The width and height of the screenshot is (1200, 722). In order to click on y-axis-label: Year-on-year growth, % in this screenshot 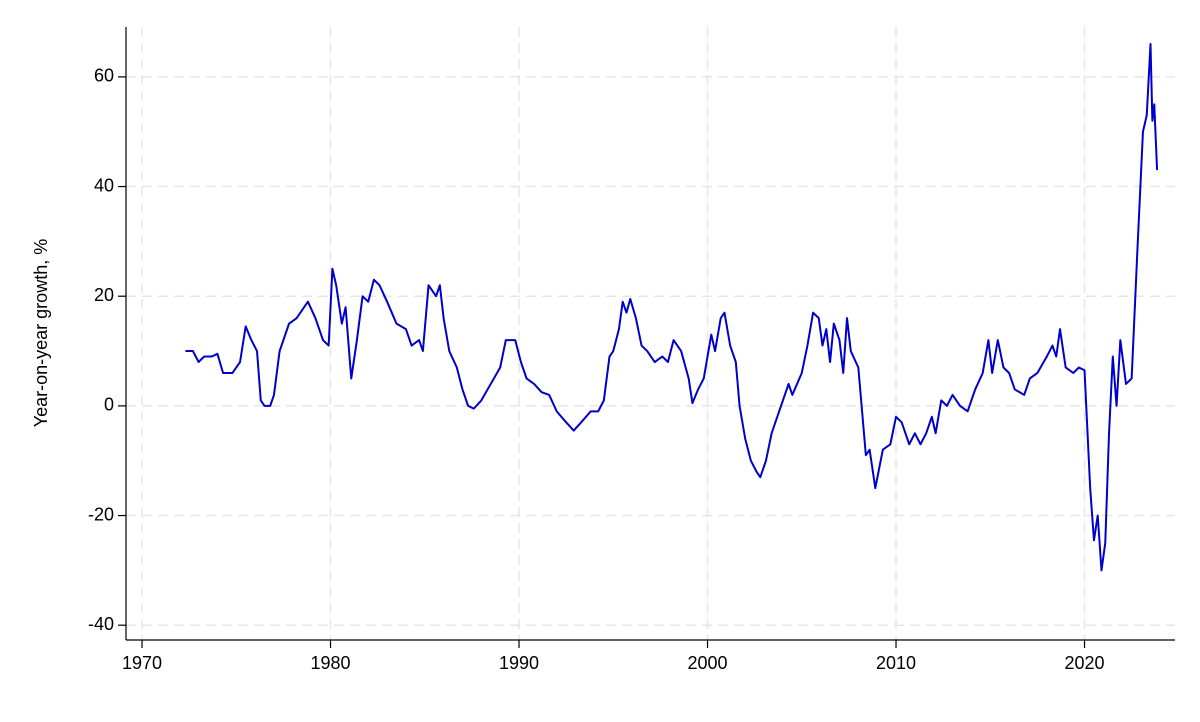, I will do `click(41, 333)`.